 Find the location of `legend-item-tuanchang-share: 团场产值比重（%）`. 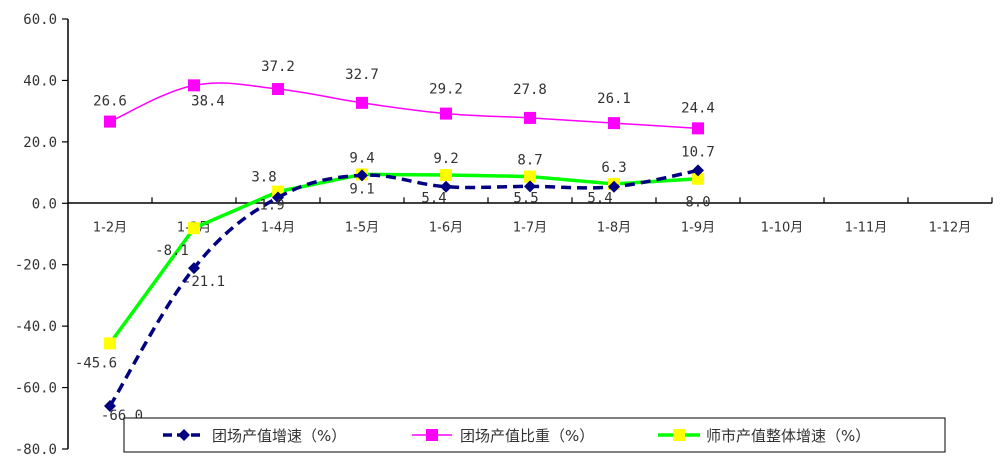

legend-item-tuanchang-share: 团场产值比重（%） is located at coordinates (503, 436).